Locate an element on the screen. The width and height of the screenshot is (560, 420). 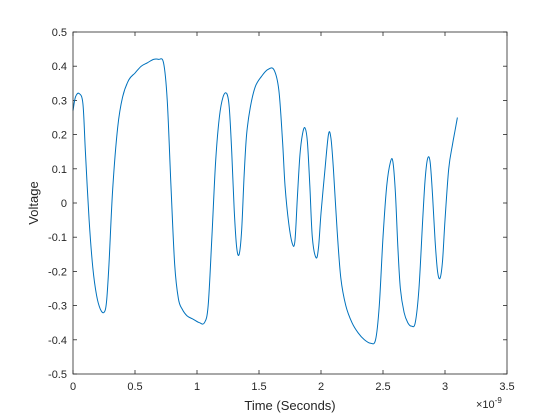
y-tick-label: -0.1 is located at coordinates (57, 238).